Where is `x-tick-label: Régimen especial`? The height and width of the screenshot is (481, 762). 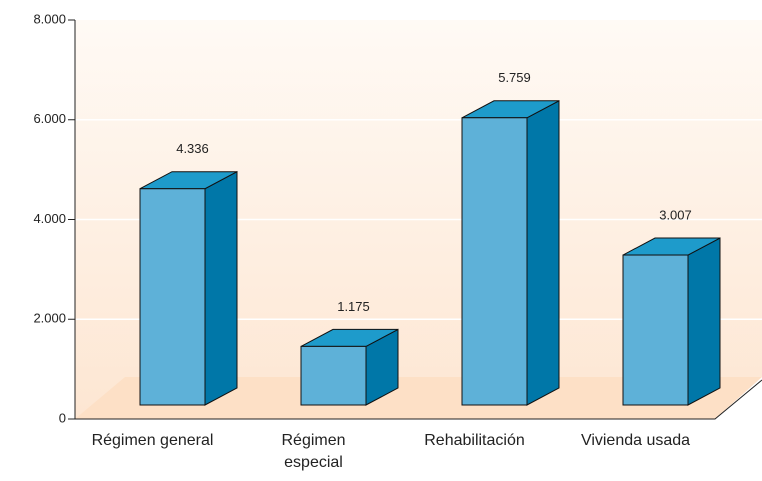 x-tick-label: Régimen especial is located at coordinates (313, 451).